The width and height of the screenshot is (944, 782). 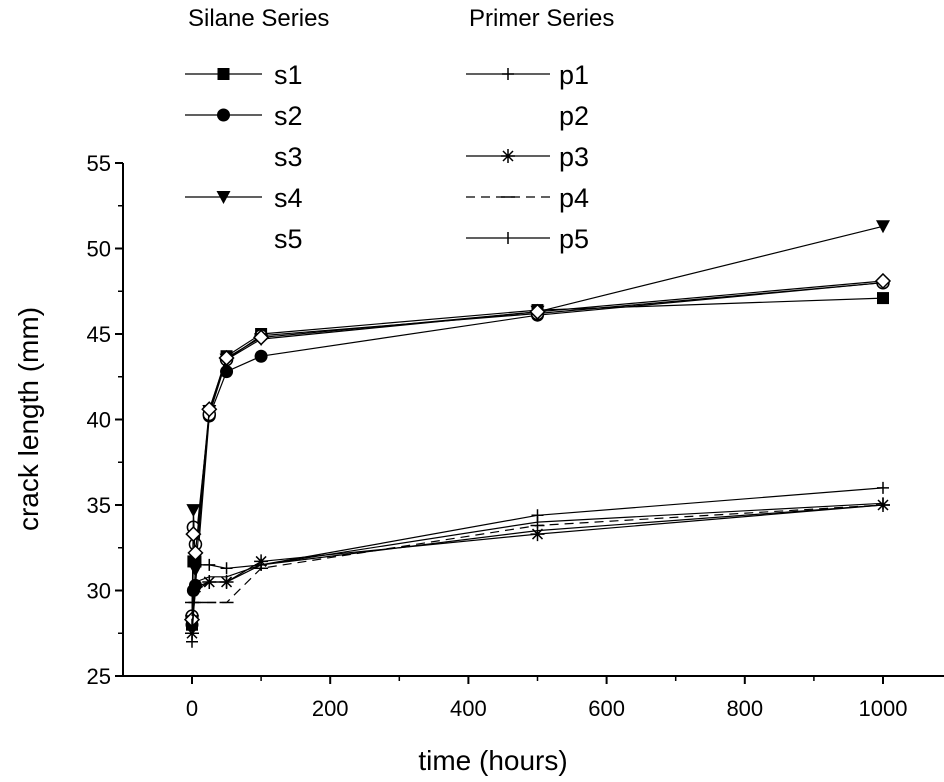 I want to click on legend-marker-p3, so click(x=508, y=156).